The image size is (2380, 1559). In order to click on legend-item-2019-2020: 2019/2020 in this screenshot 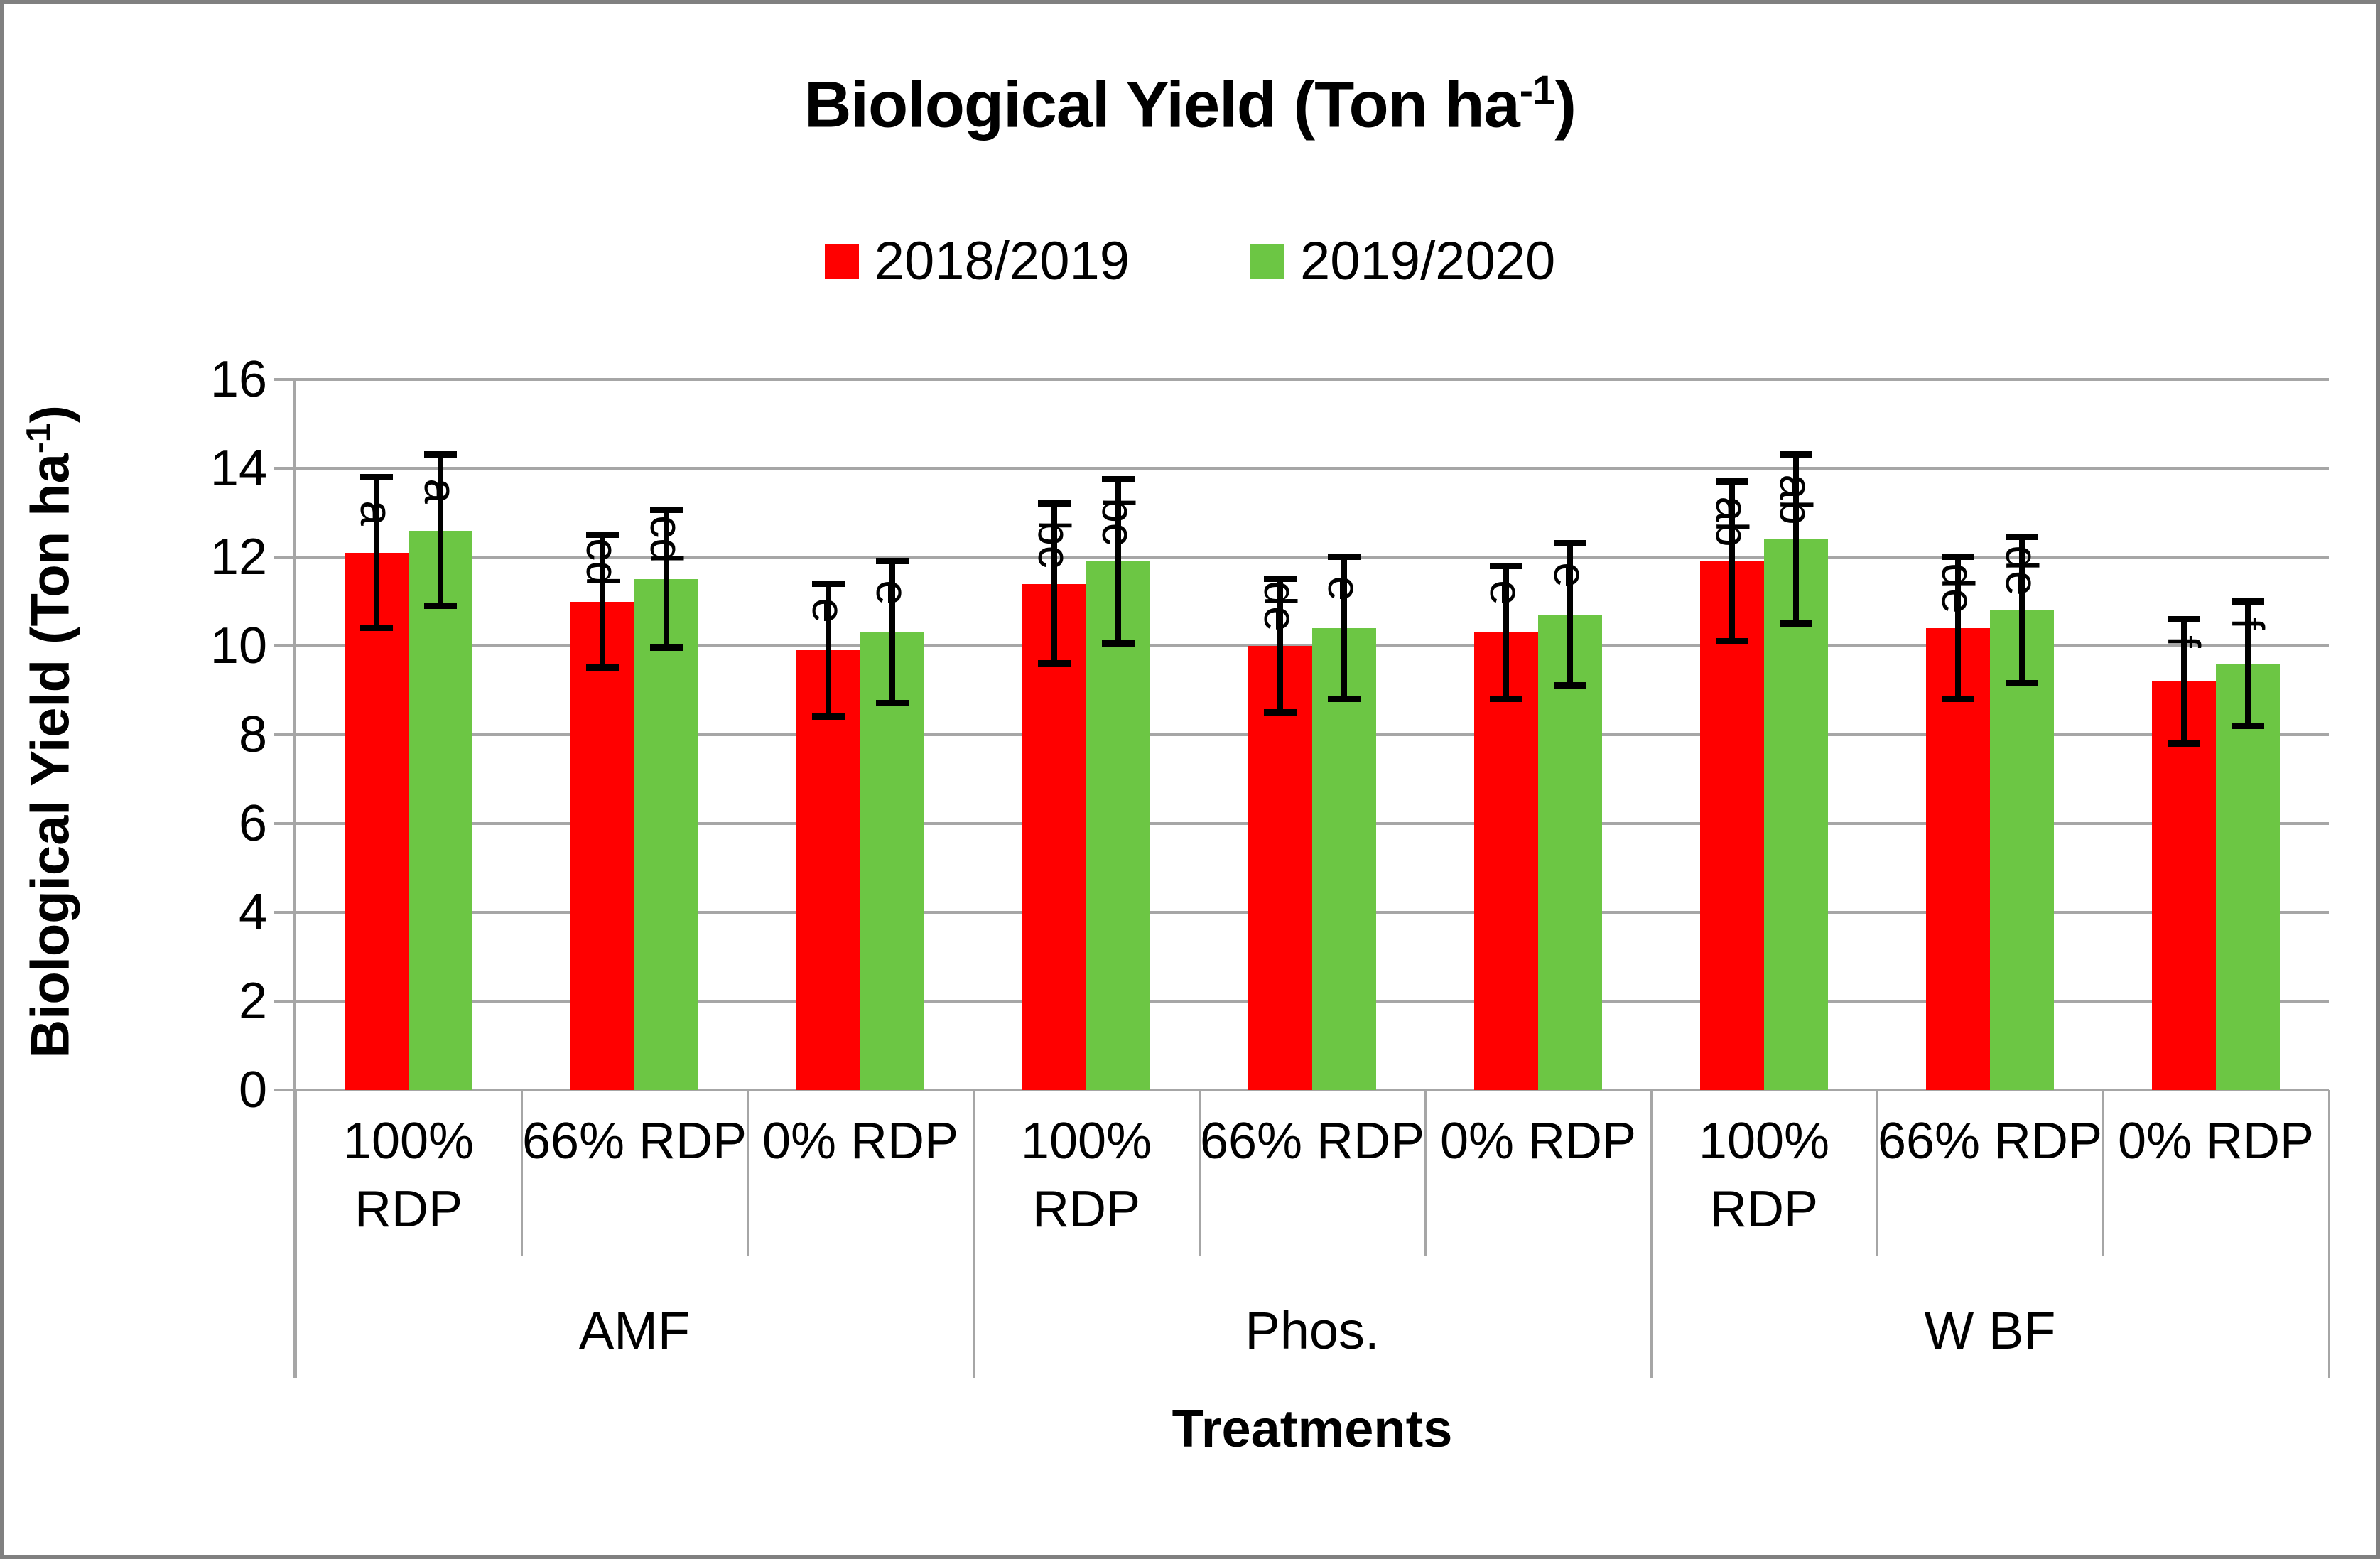, I will do `click(1403, 261)`.